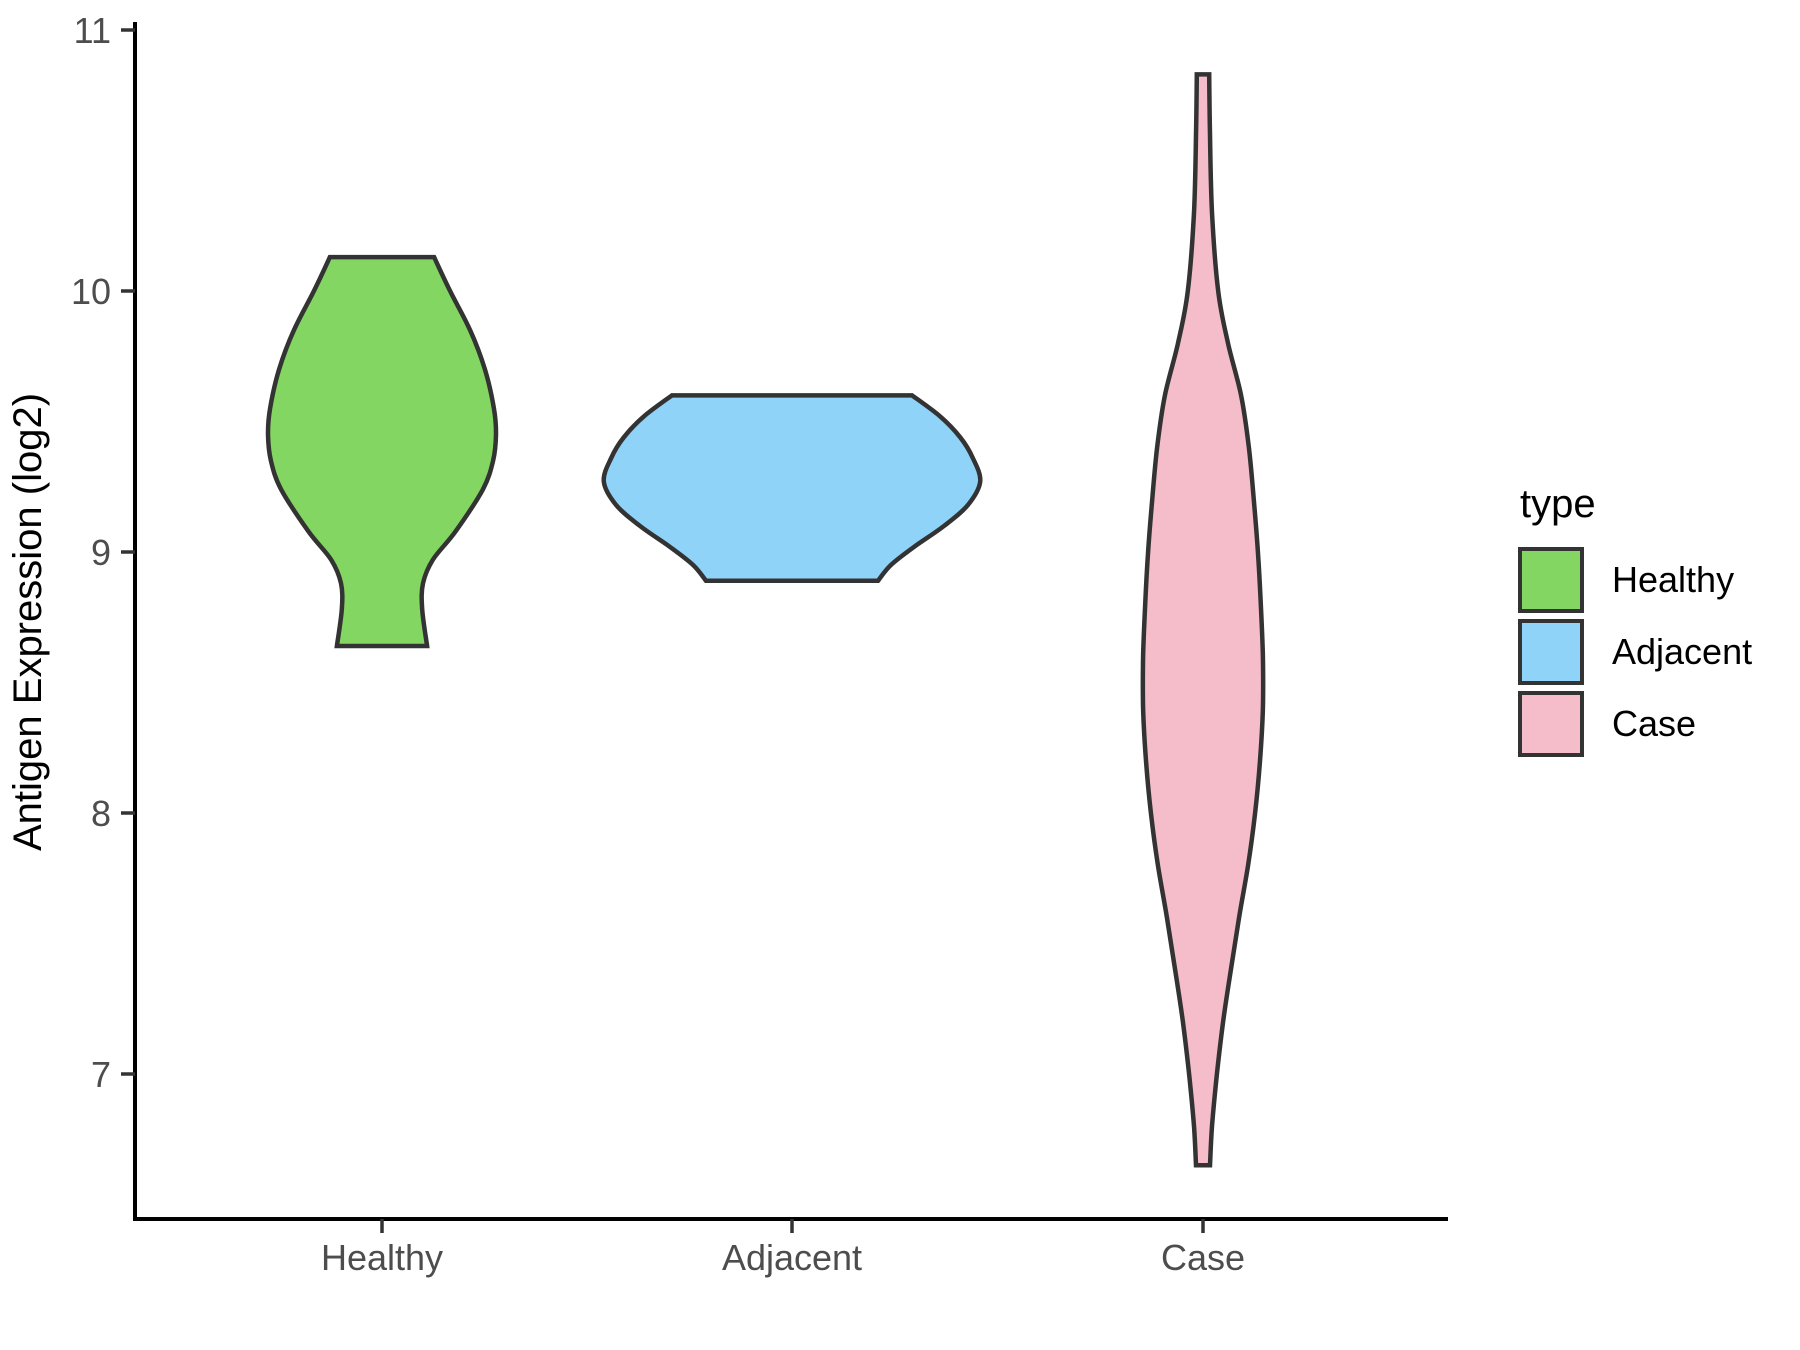  What do you see at coordinates (1203, 1257) in the screenshot?
I see `x-tick-label-case: Case` at bounding box center [1203, 1257].